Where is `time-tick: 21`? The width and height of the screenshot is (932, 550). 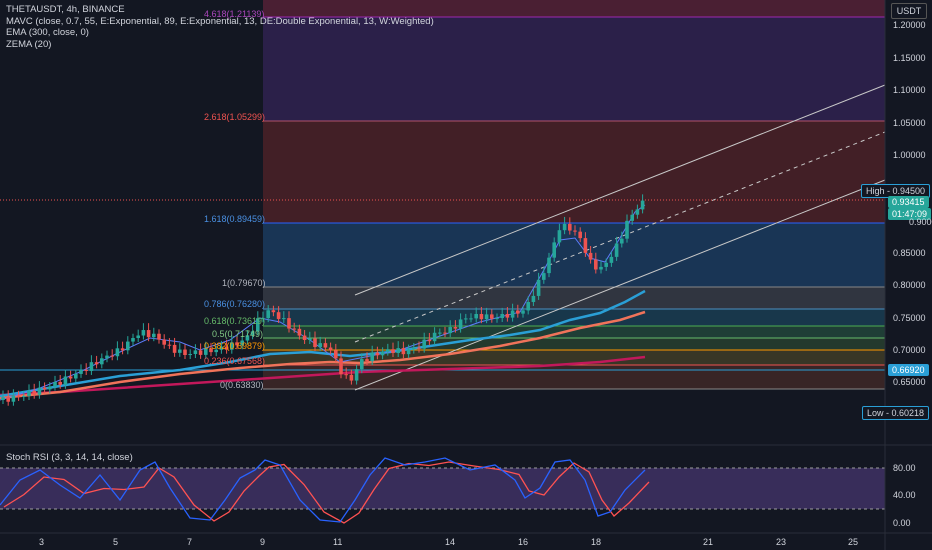
time-tick: 21 is located at coordinates (708, 542).